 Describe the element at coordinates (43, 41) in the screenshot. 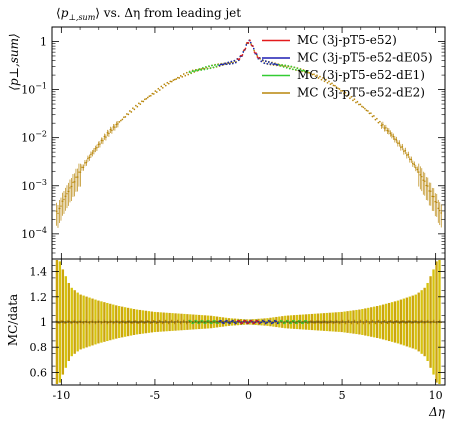

I see `y-tick-label: 1` at that location.